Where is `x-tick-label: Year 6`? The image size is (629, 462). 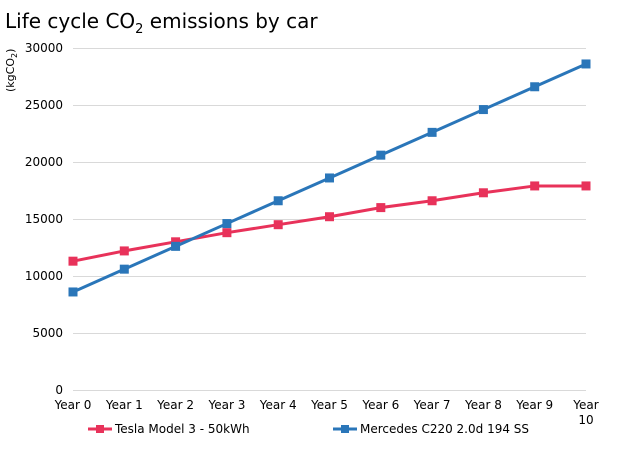 x-tick-label: Year 6 is located at coordinates (380, 405).